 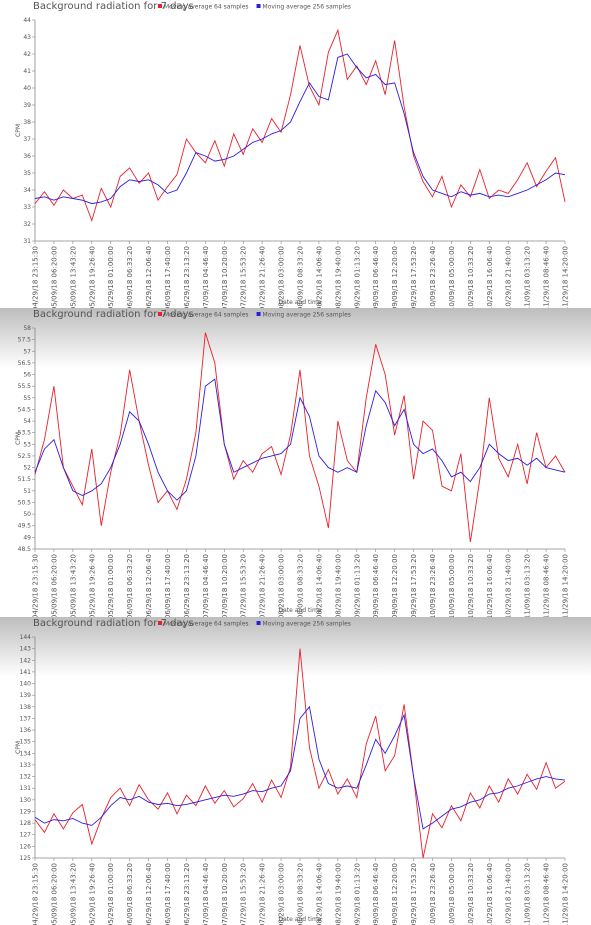 What do you see at coordinates (26, 684) in the screenshot?
I see `y-tick-label: 140` at bounding box center [26, 684].